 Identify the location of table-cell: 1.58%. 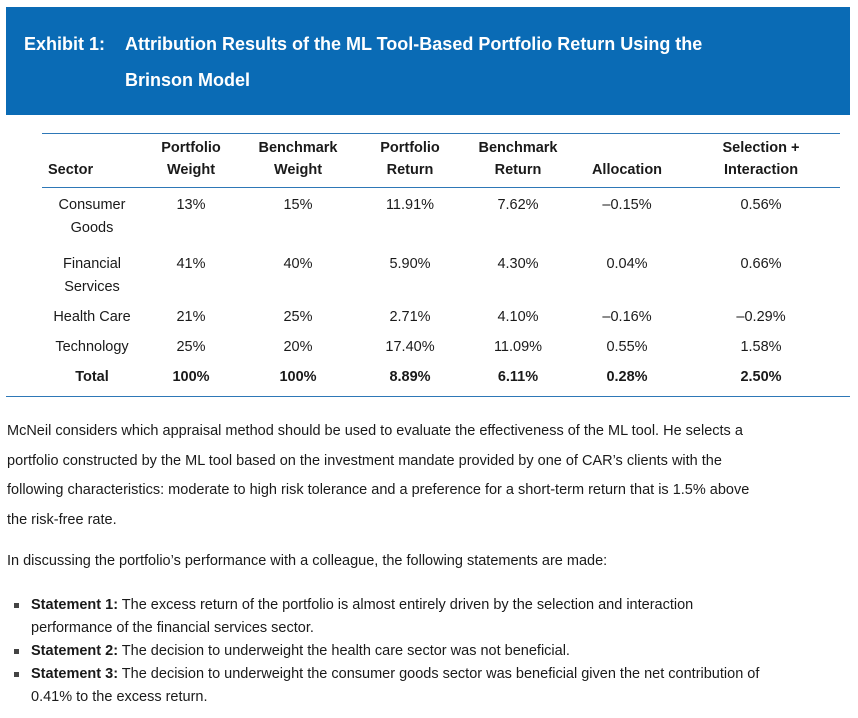
(761, 347).